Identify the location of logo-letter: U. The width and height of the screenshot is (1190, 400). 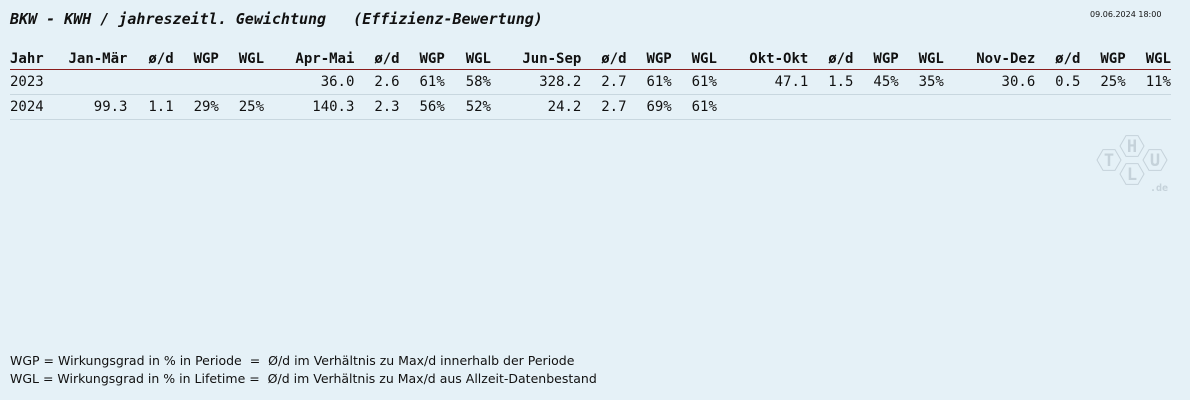
(1155, 161).